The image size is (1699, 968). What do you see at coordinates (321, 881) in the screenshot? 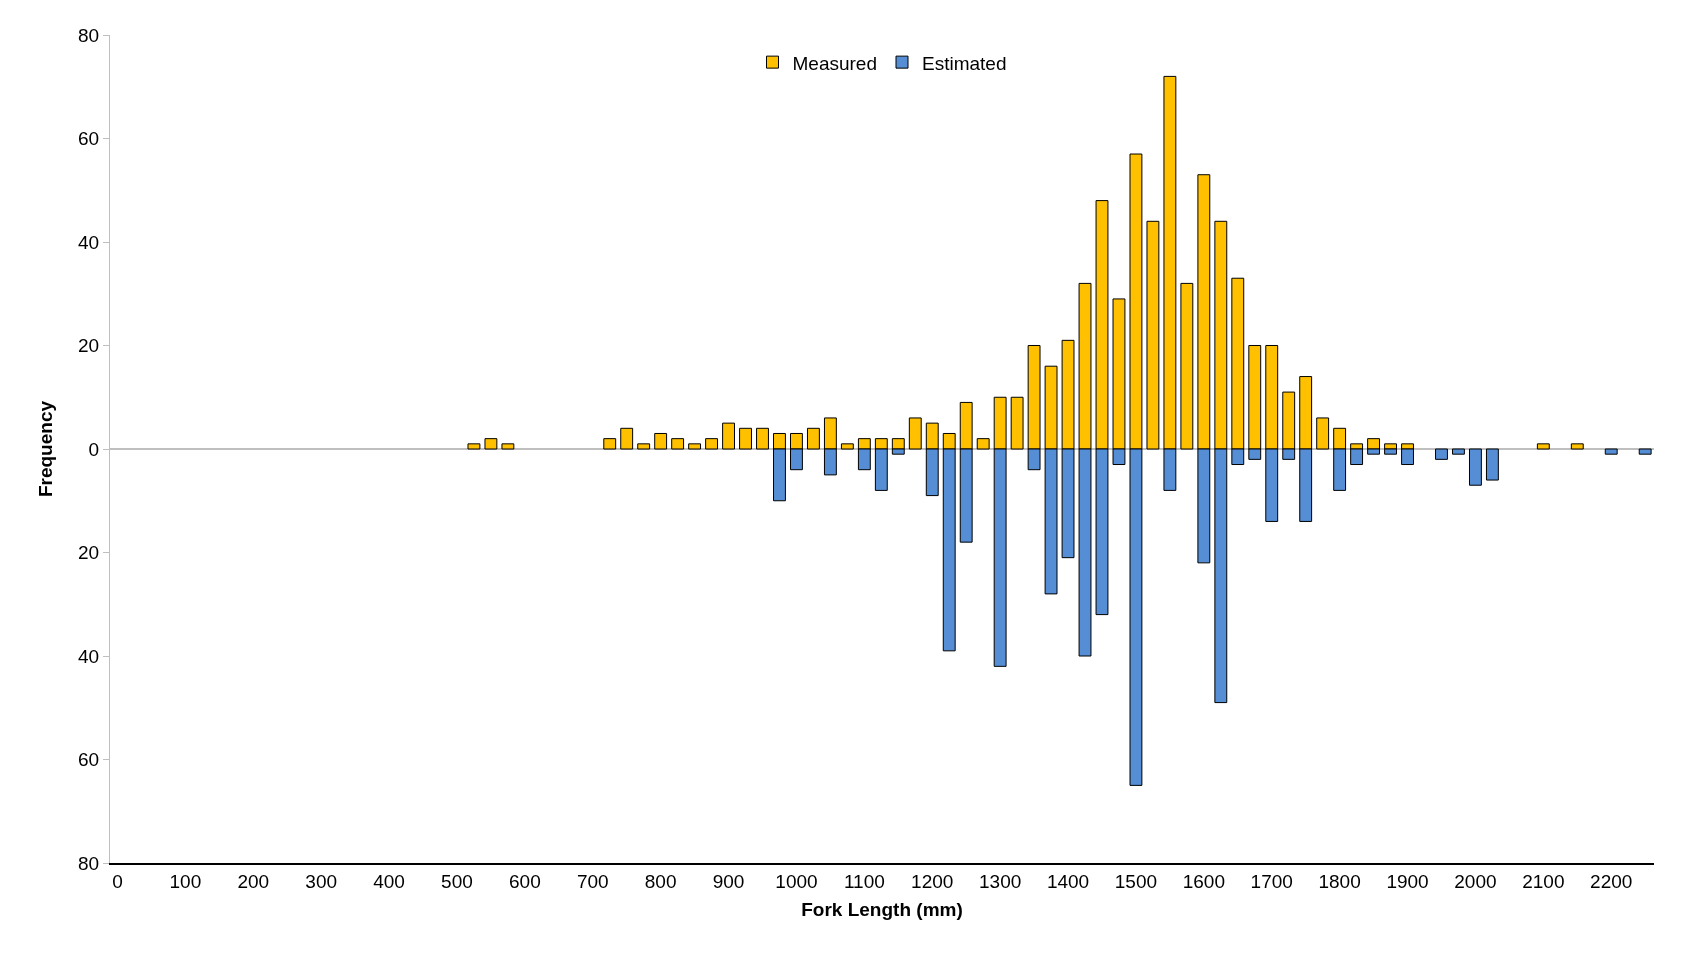
I see `x-tick-label: 300` at bounding box center [321, 881].